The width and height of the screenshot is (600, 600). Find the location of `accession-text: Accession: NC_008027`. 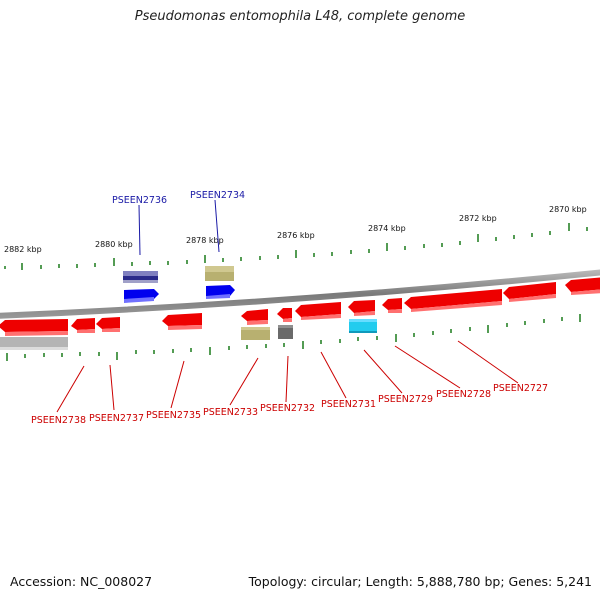

accession-text: Accession: NC_008027 is located at coordinates (81, 581).